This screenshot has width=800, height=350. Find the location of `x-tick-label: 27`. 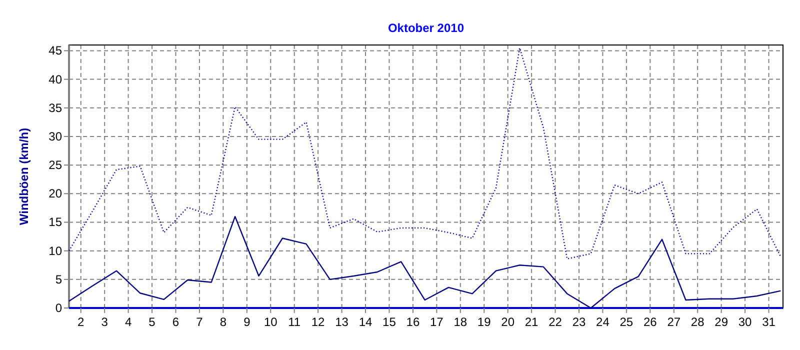

x-tick-label: 27 is located at coordinates (674, 322).